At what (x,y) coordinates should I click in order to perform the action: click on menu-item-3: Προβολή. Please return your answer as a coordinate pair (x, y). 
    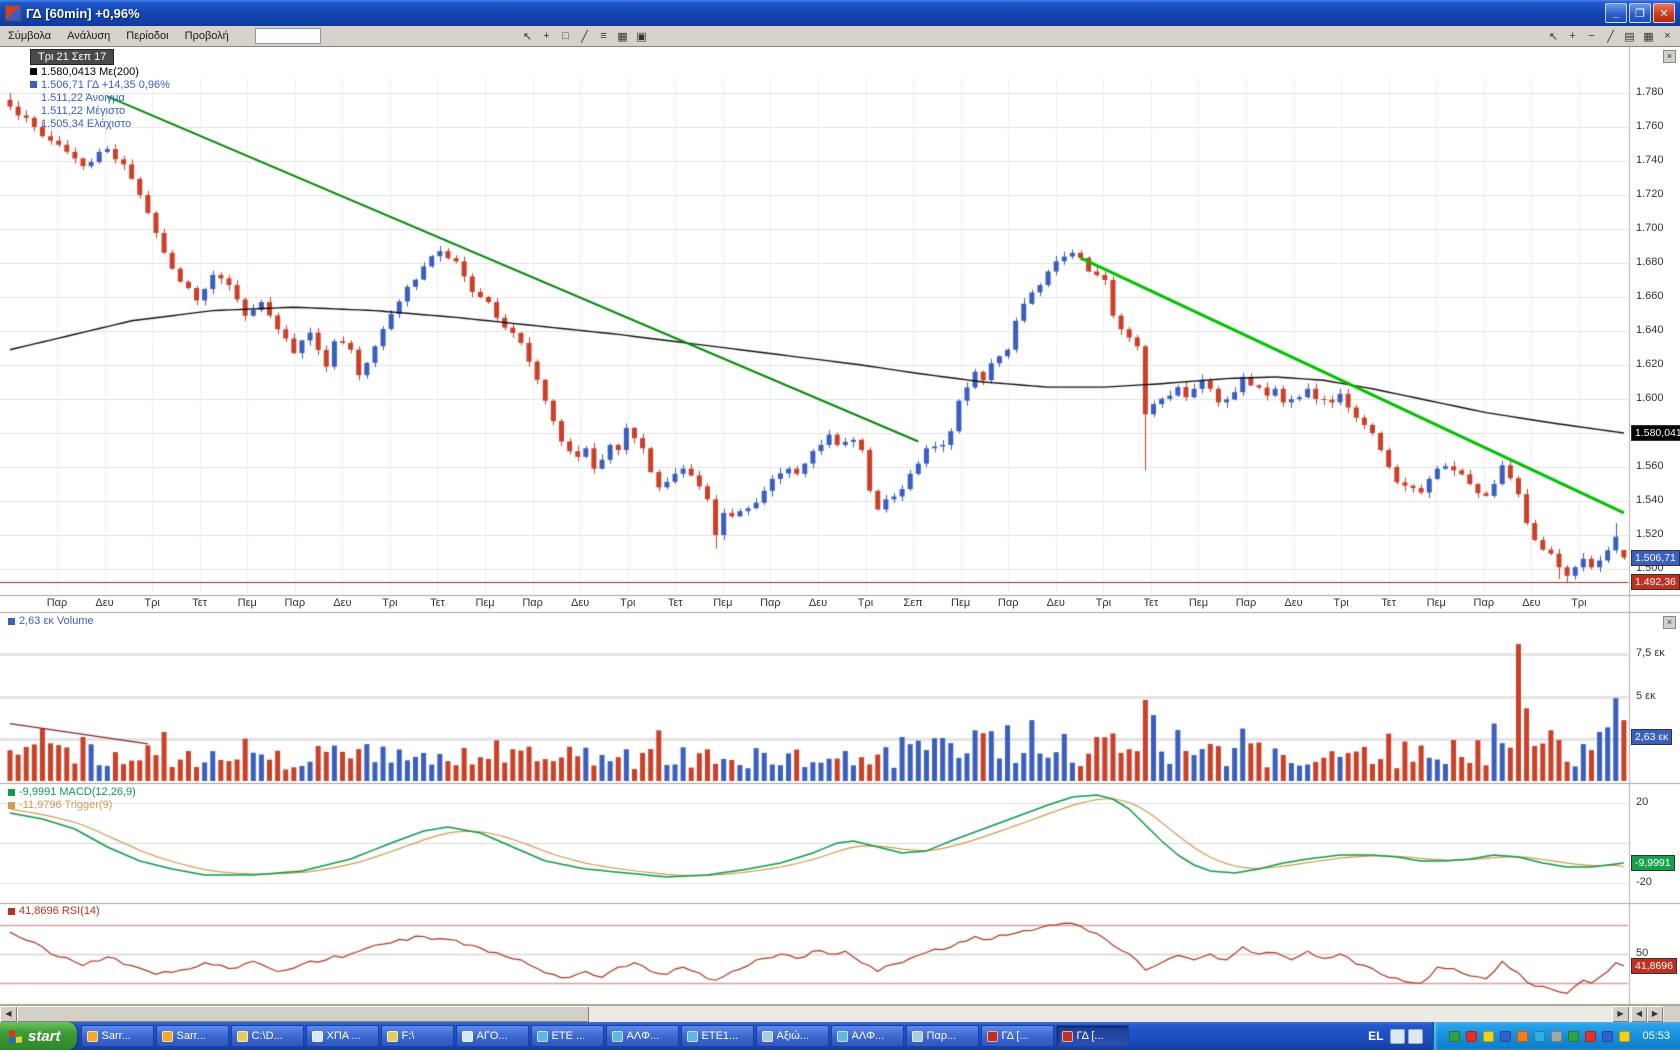
    Looking at the image, I should click on (206, 36).